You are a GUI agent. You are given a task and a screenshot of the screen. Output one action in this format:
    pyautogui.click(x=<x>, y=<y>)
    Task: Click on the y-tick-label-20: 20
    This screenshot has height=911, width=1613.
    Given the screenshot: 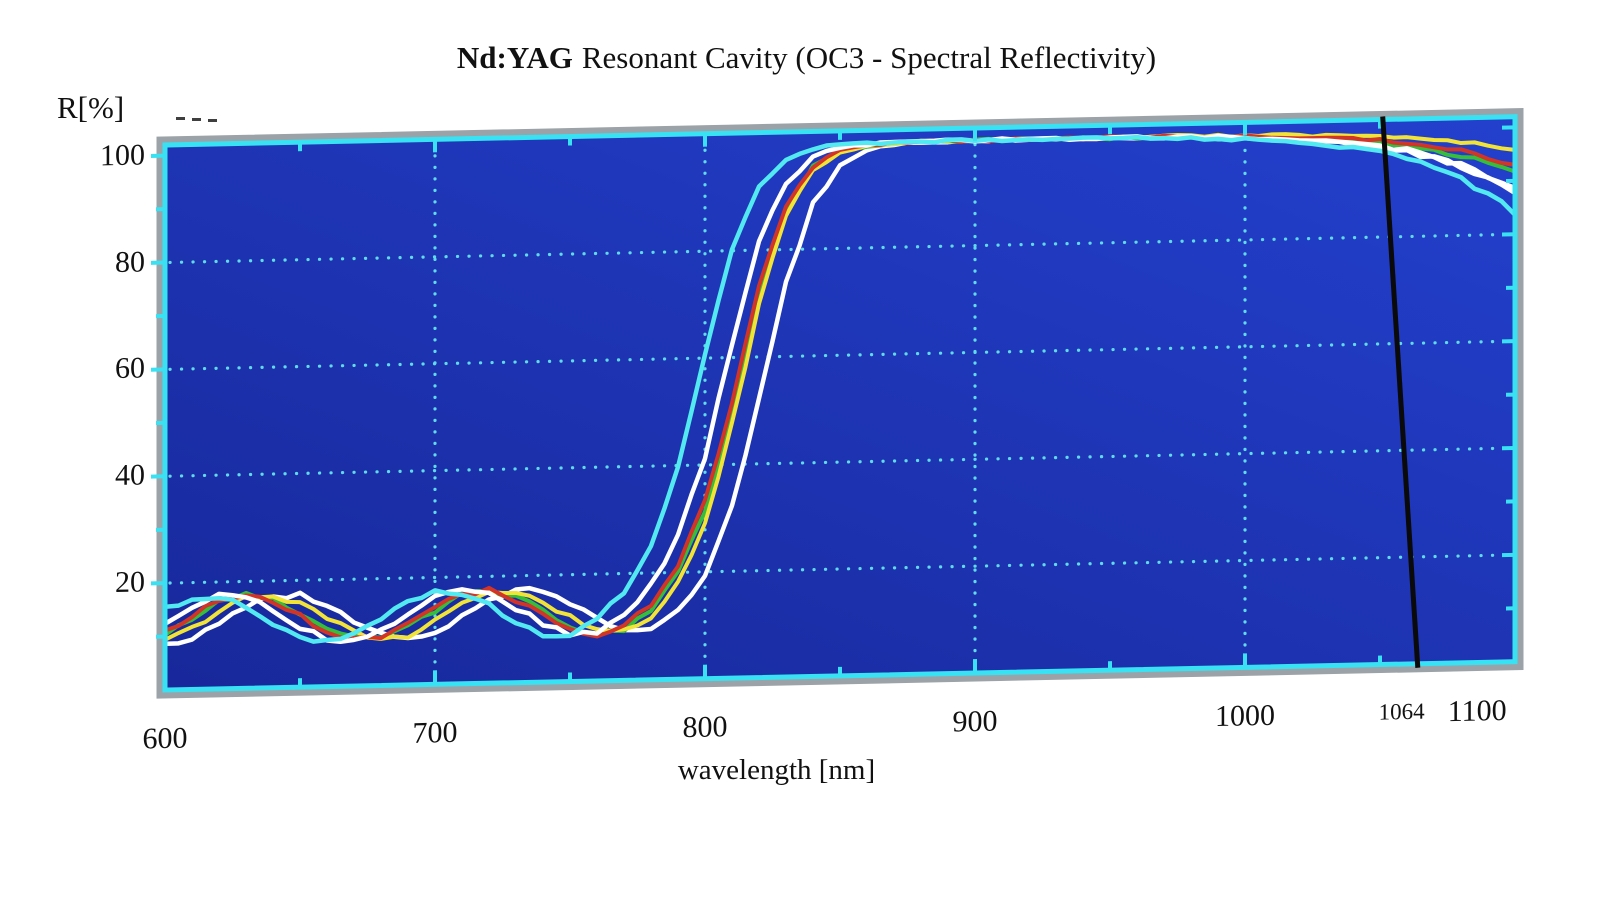 What is the action you would take?
    pyautogui.click(x=97, y=584)
    